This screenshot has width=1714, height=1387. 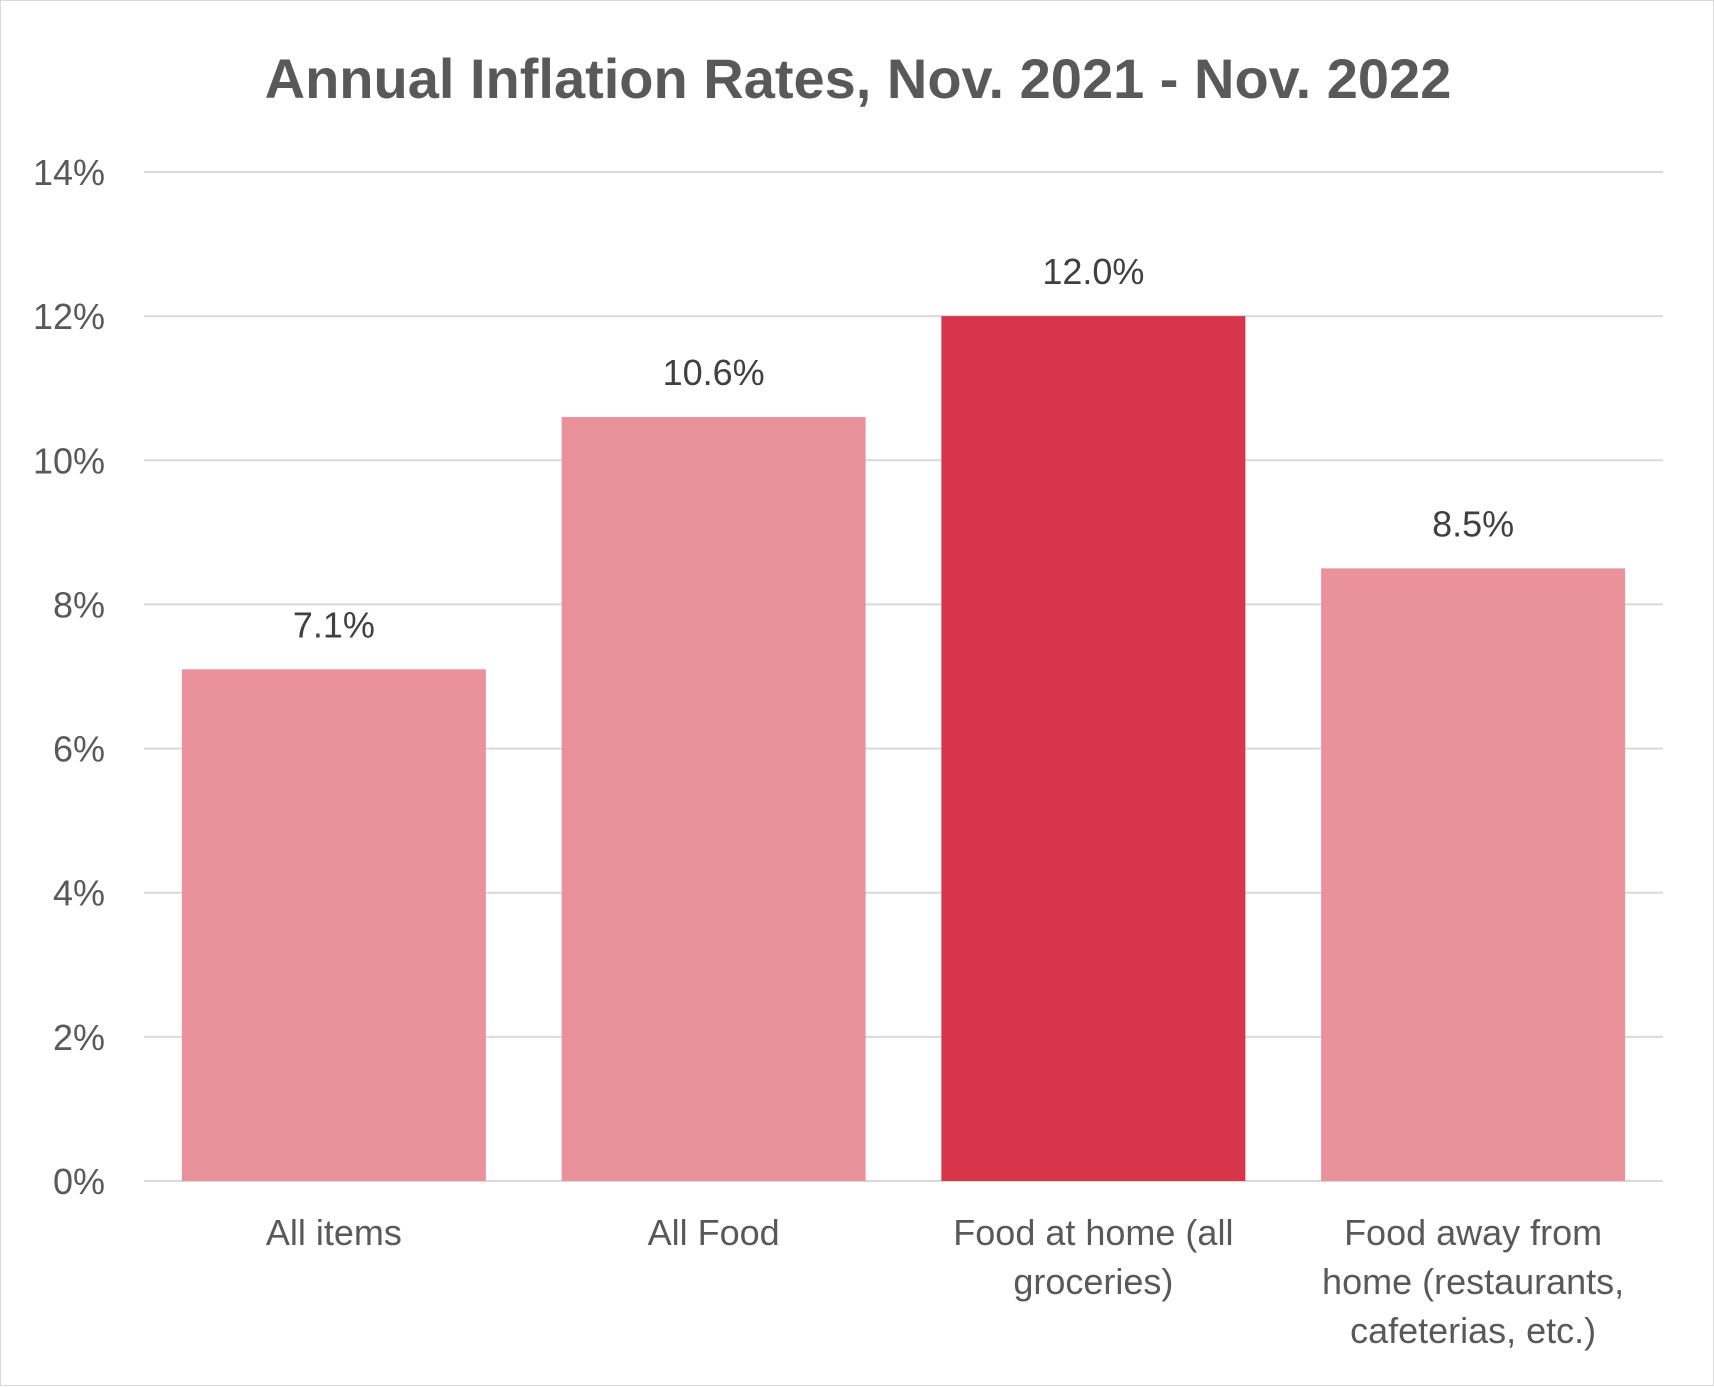 I want to click on category-label: Food at home (all groceries), so click(x=1093, y=1257).